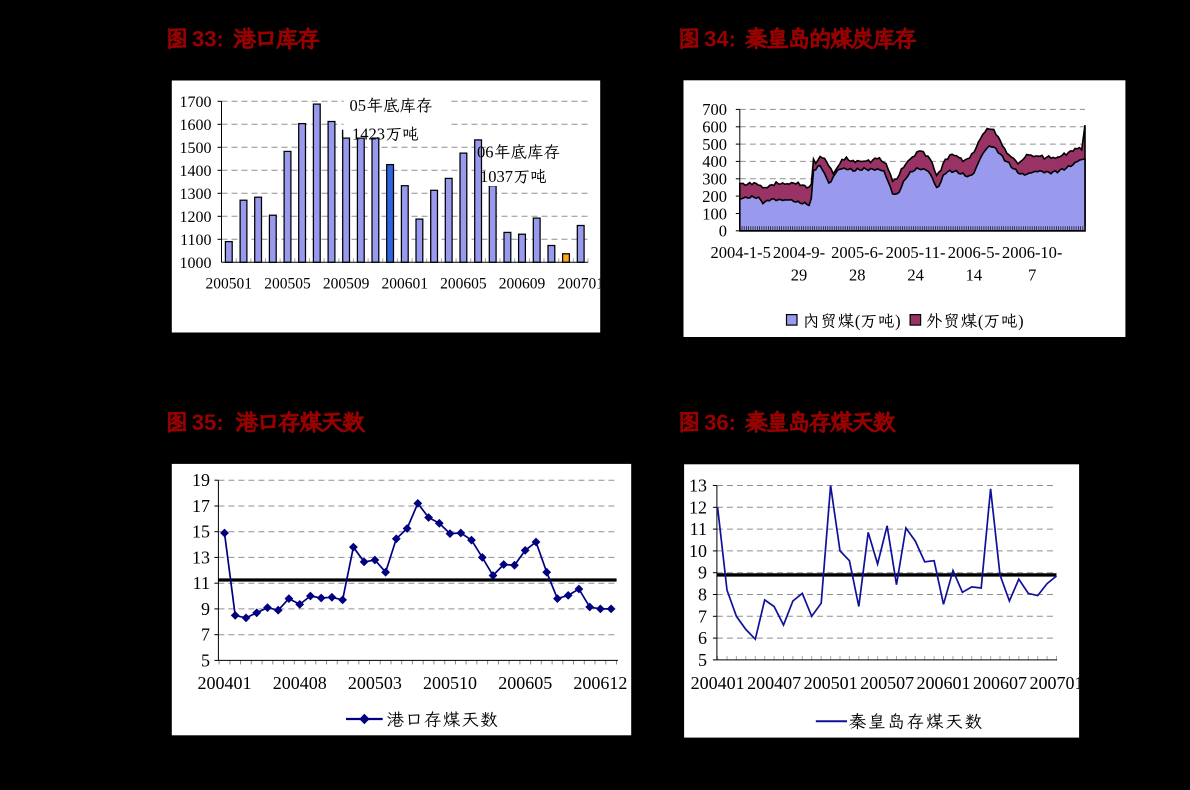  Describe the element at coordinates (974, 275) in the screenshot. I see `svg-text: 14` at that location.